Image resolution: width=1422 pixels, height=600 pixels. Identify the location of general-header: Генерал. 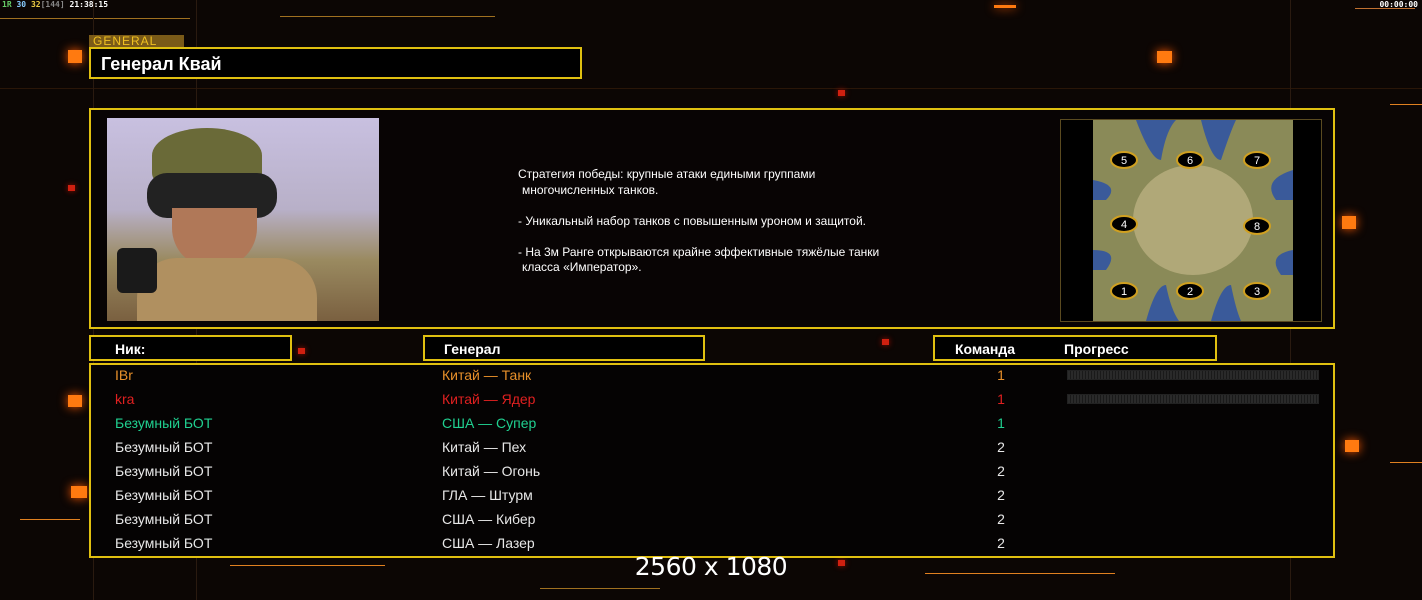
(564, 348).